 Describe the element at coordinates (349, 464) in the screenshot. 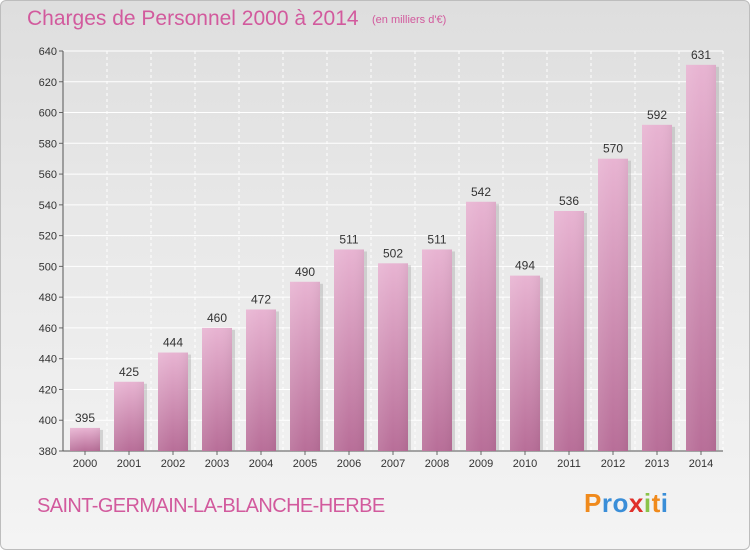

I see `x-tick-label: 2006` at that location.